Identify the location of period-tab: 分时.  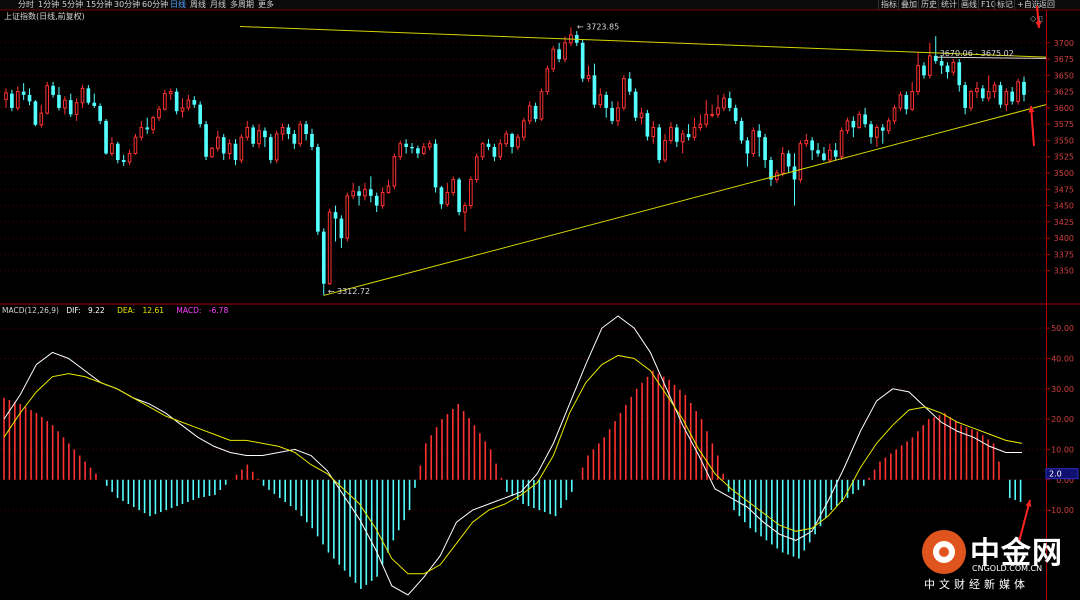
(26, 4).